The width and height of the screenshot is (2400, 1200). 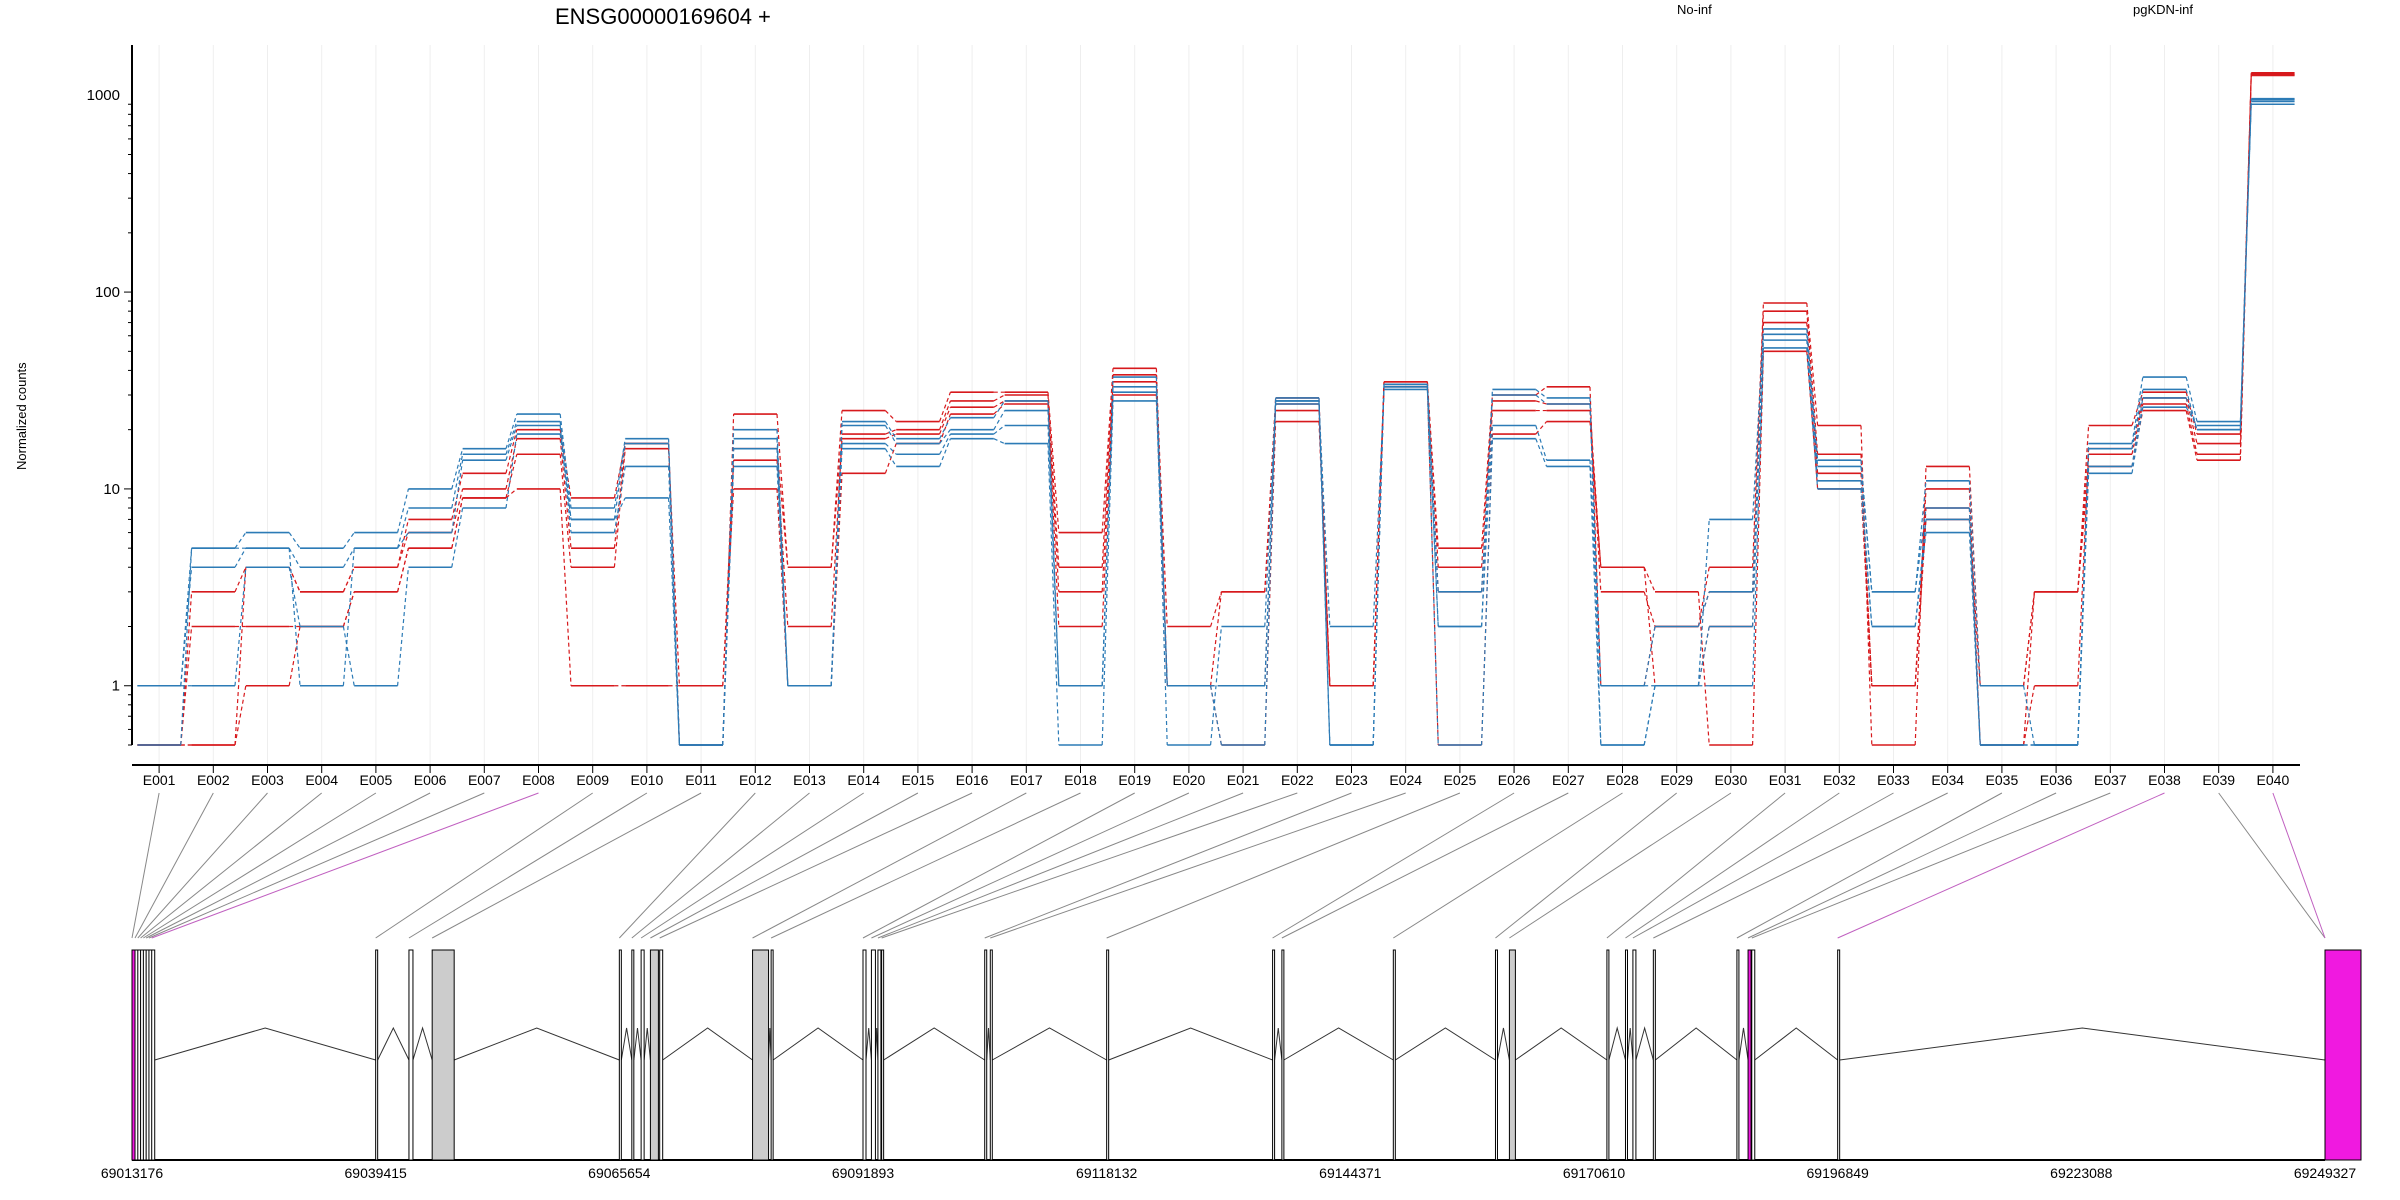 I want to click on x-tick-label: E014, so click(x=863, y=780).